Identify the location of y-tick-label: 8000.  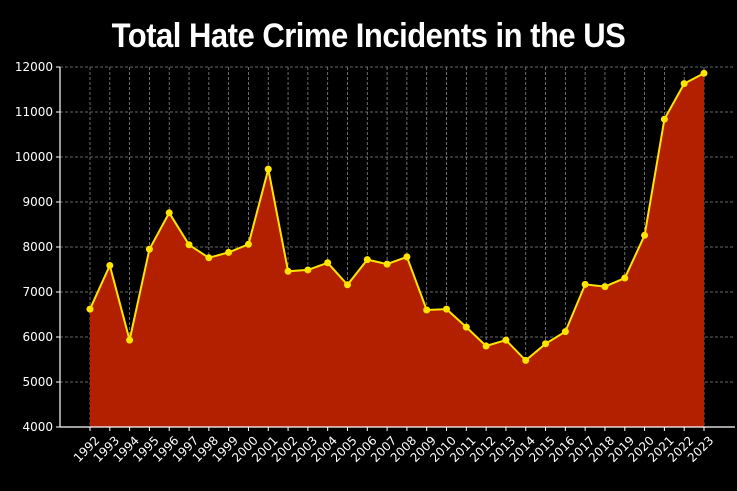
(37, 247).